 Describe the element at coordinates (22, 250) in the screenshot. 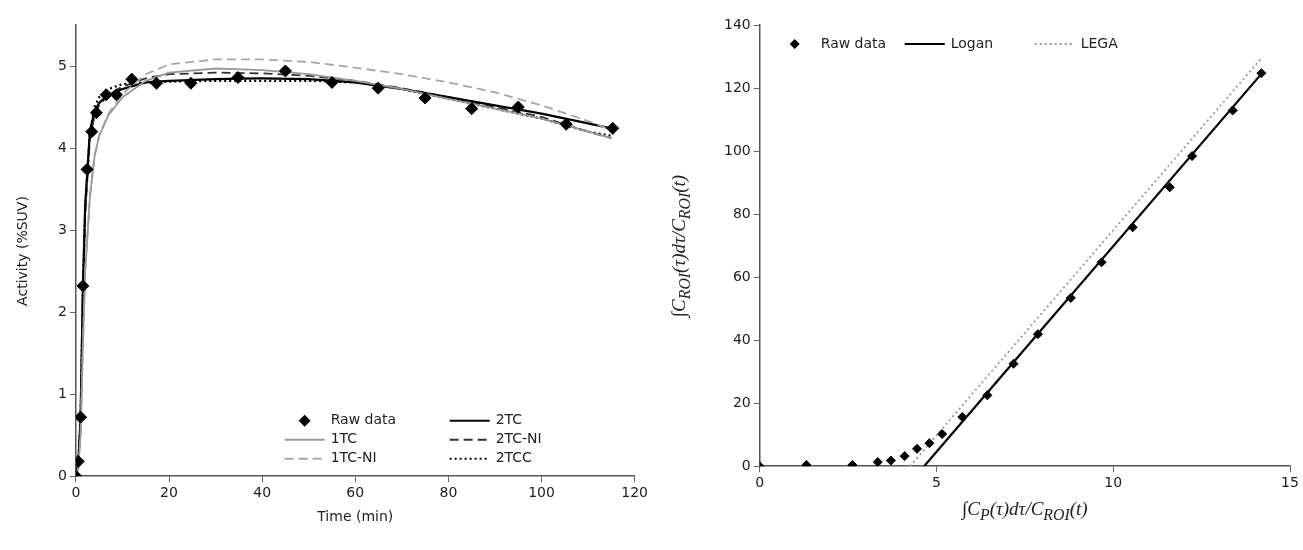

I see `y-axis-title: Activity (%SUV)` at that location.